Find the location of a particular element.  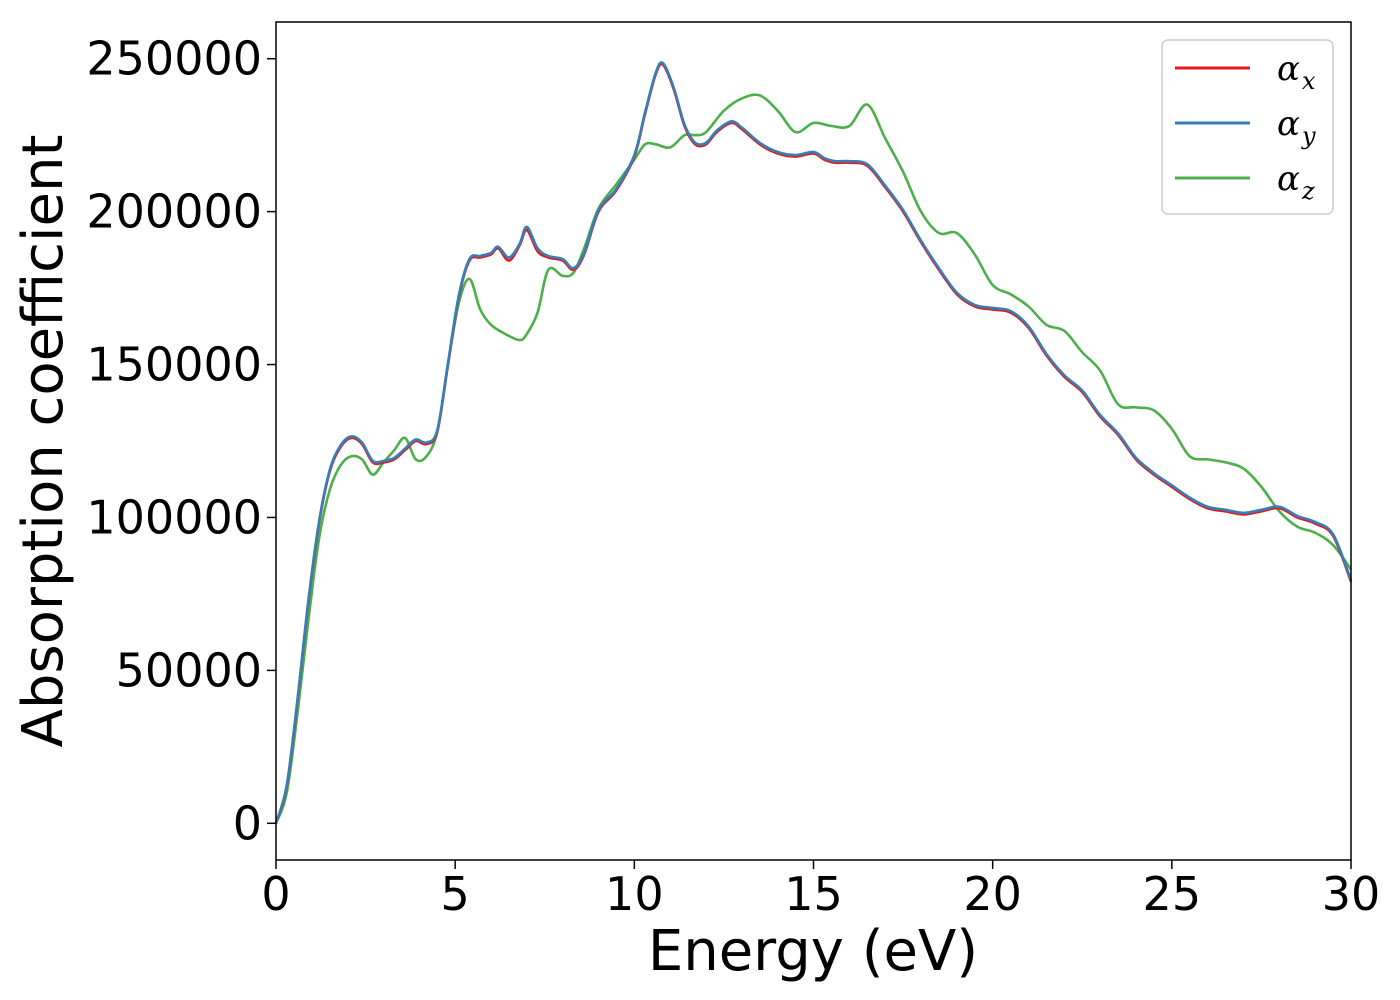

x-axis-ticks: 0 5 10 15 20 25 30 is located at coordinates (820, 890).